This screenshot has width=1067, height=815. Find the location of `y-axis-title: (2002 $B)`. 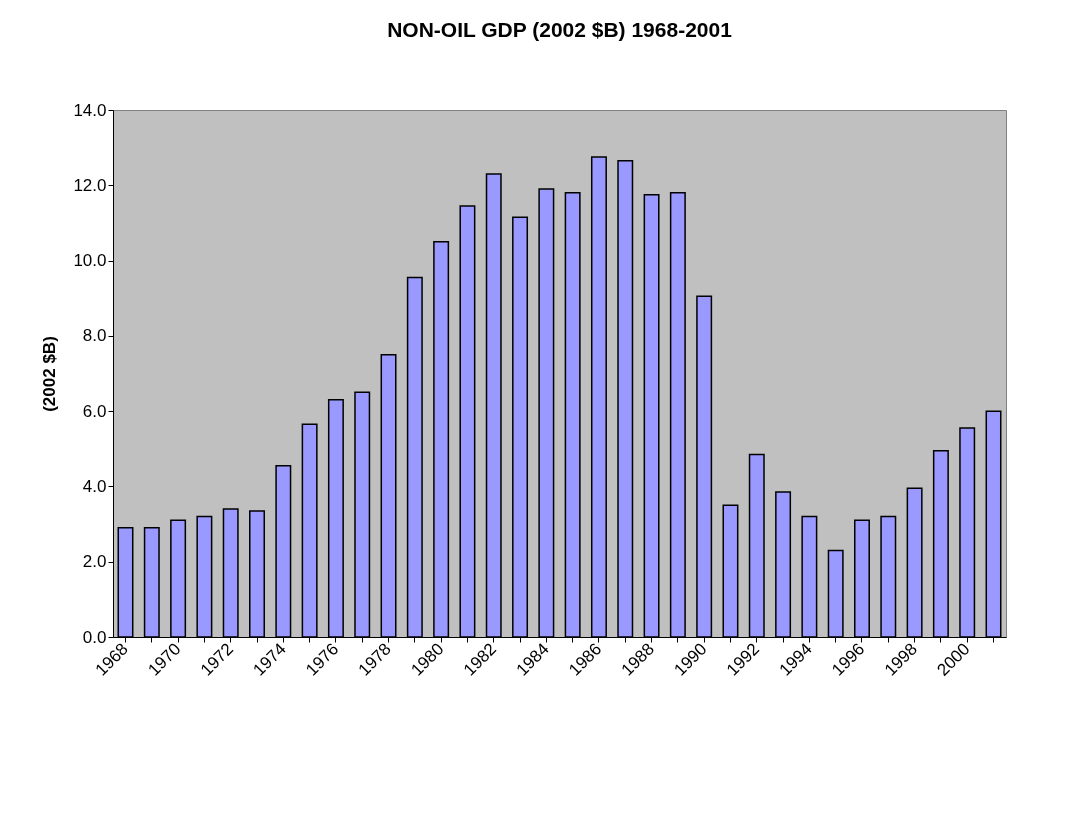

y-axis-title: (2002 $B) is located at coordinates (50, 374).